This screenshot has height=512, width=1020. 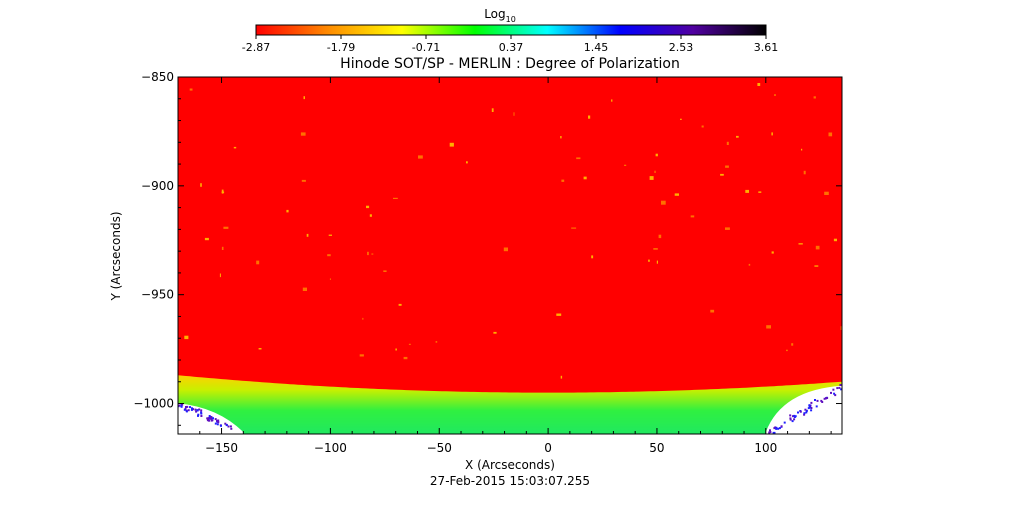 I want to click on y-axis-label: Y (Arcseconds), so click(x=116, y=256).